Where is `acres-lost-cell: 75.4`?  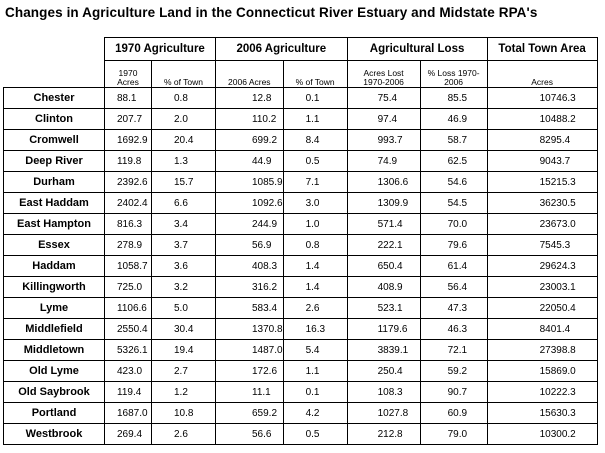 acres-lost-cell: 75.4 is located at coordinates (383, 98).